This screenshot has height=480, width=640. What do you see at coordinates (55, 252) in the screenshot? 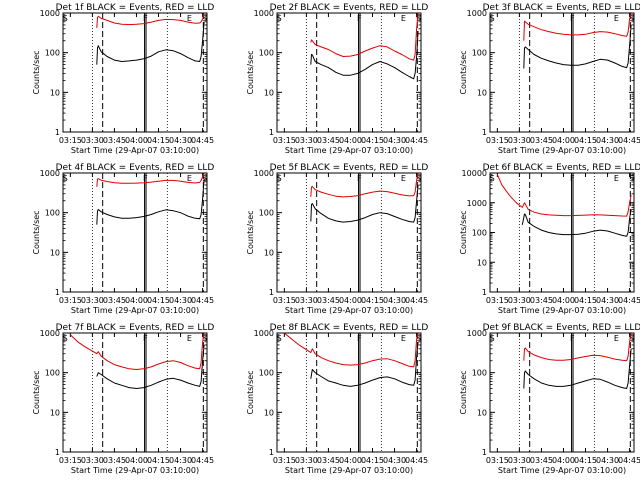
I see `y-tick-label: 10` at bounding box center [55, 252].